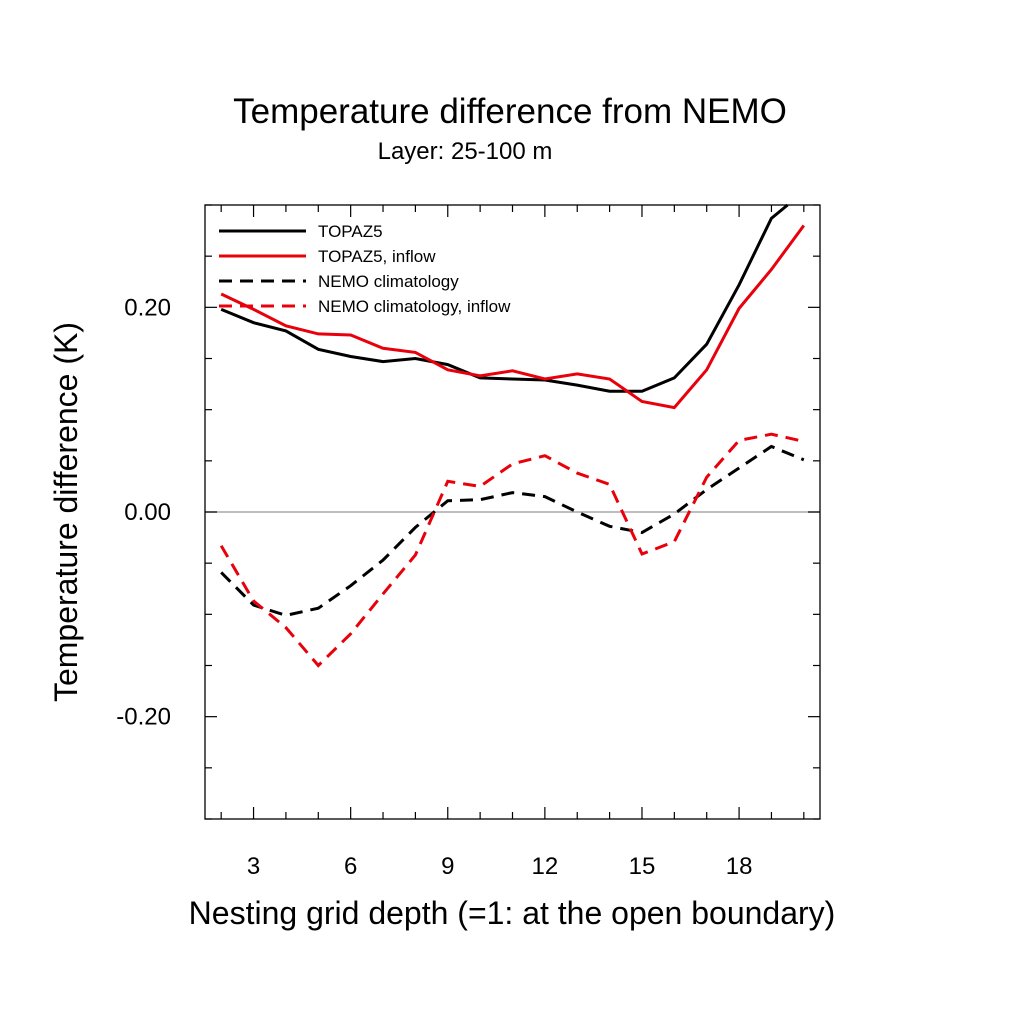  What do you see at coordinates (350, 231) in the screenshot?
I see `legend-label: TOPAZ5` at bounding box center [350, 231].